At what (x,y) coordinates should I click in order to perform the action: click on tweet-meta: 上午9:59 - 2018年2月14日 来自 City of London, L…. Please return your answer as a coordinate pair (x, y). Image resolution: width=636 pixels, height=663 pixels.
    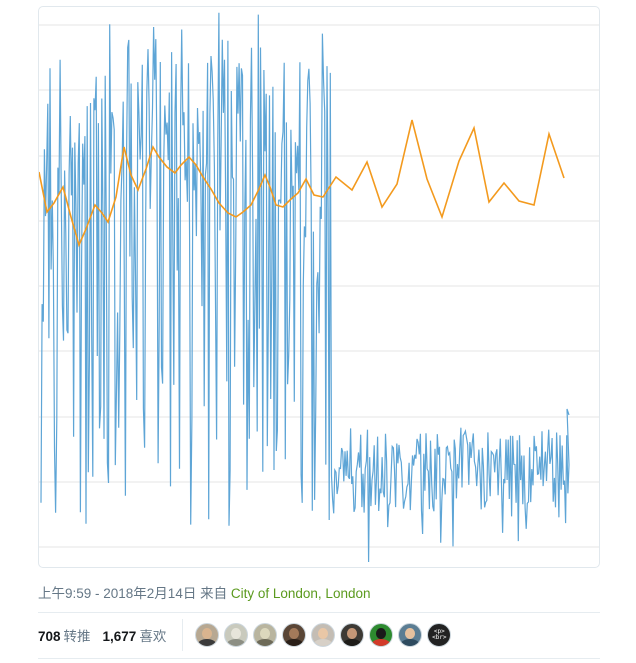
    Looking at the image, I should click on (204, 592).